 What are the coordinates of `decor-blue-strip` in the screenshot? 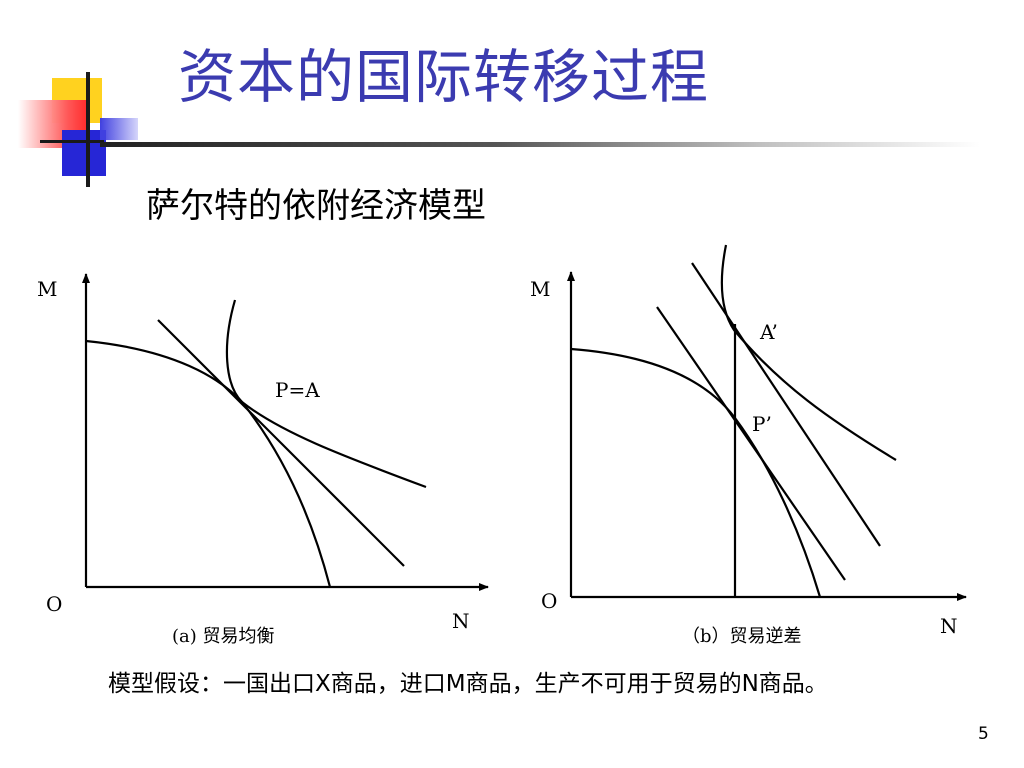 It's located at (119, 129).